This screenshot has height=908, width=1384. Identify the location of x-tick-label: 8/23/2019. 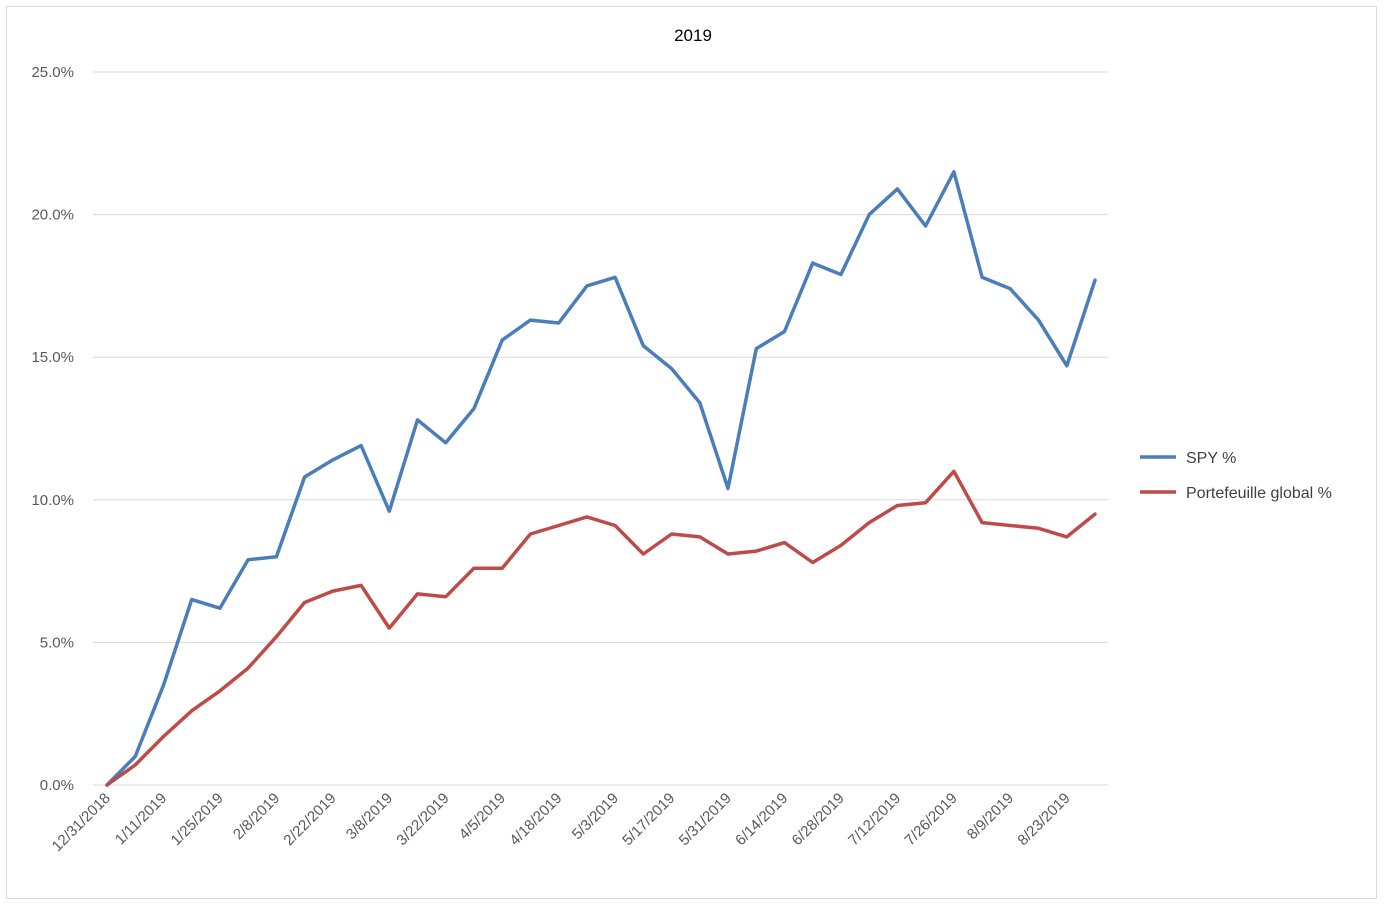
(1043, 819).